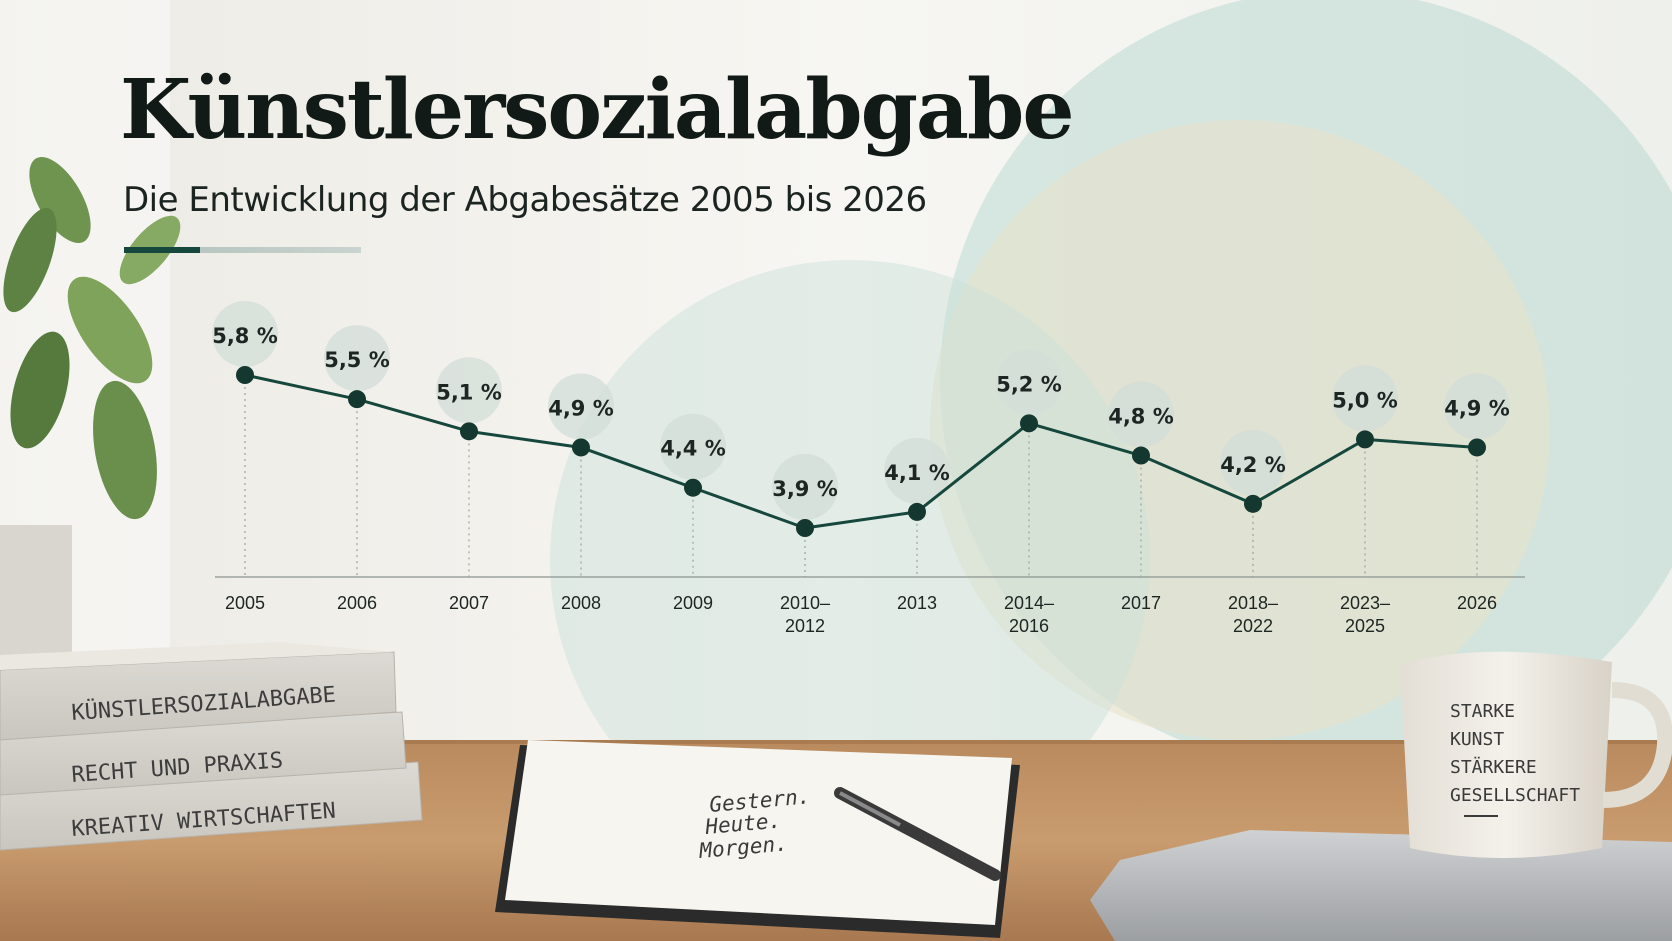 This screenshot has width=1672, height=941. Describe the element at coordinates (1141, 603) in the screenshot. I see `x-tick-label: 2017` at that location.